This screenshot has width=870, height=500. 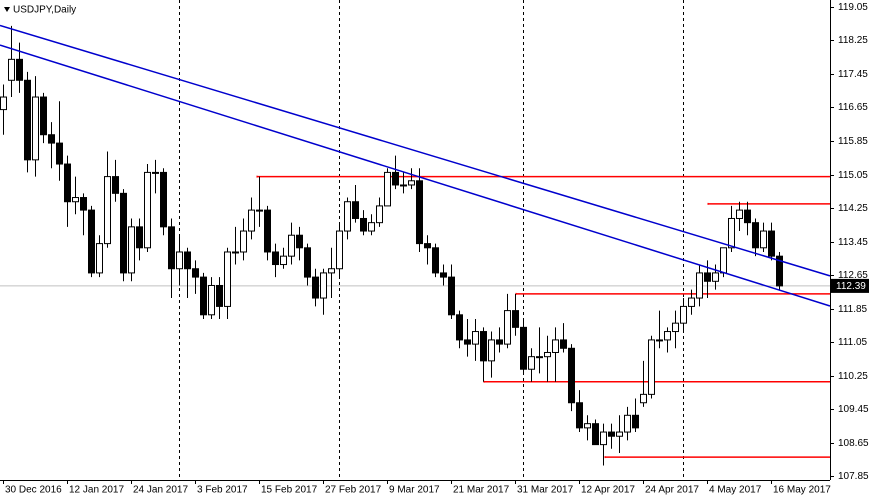 I want to click on menu-triangle, so click(x=7, y=9).